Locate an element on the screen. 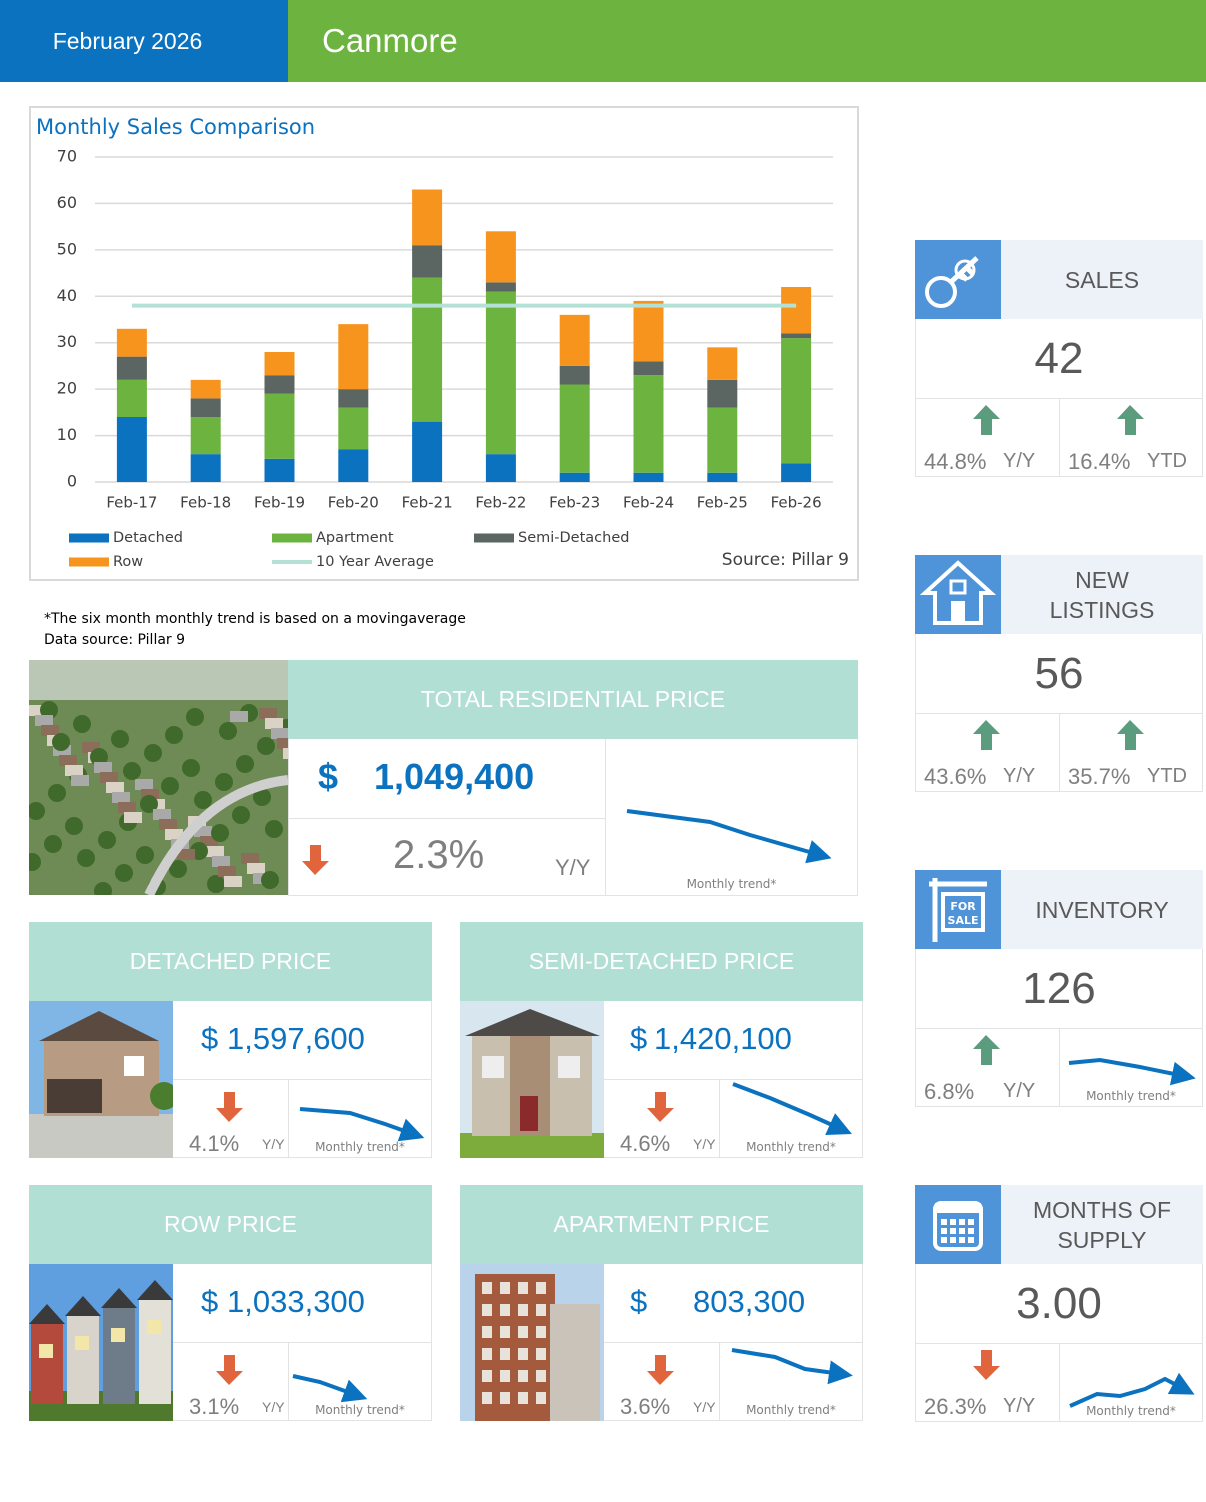  legend-label: 10 Year Average is located at coordinates (375, 562).